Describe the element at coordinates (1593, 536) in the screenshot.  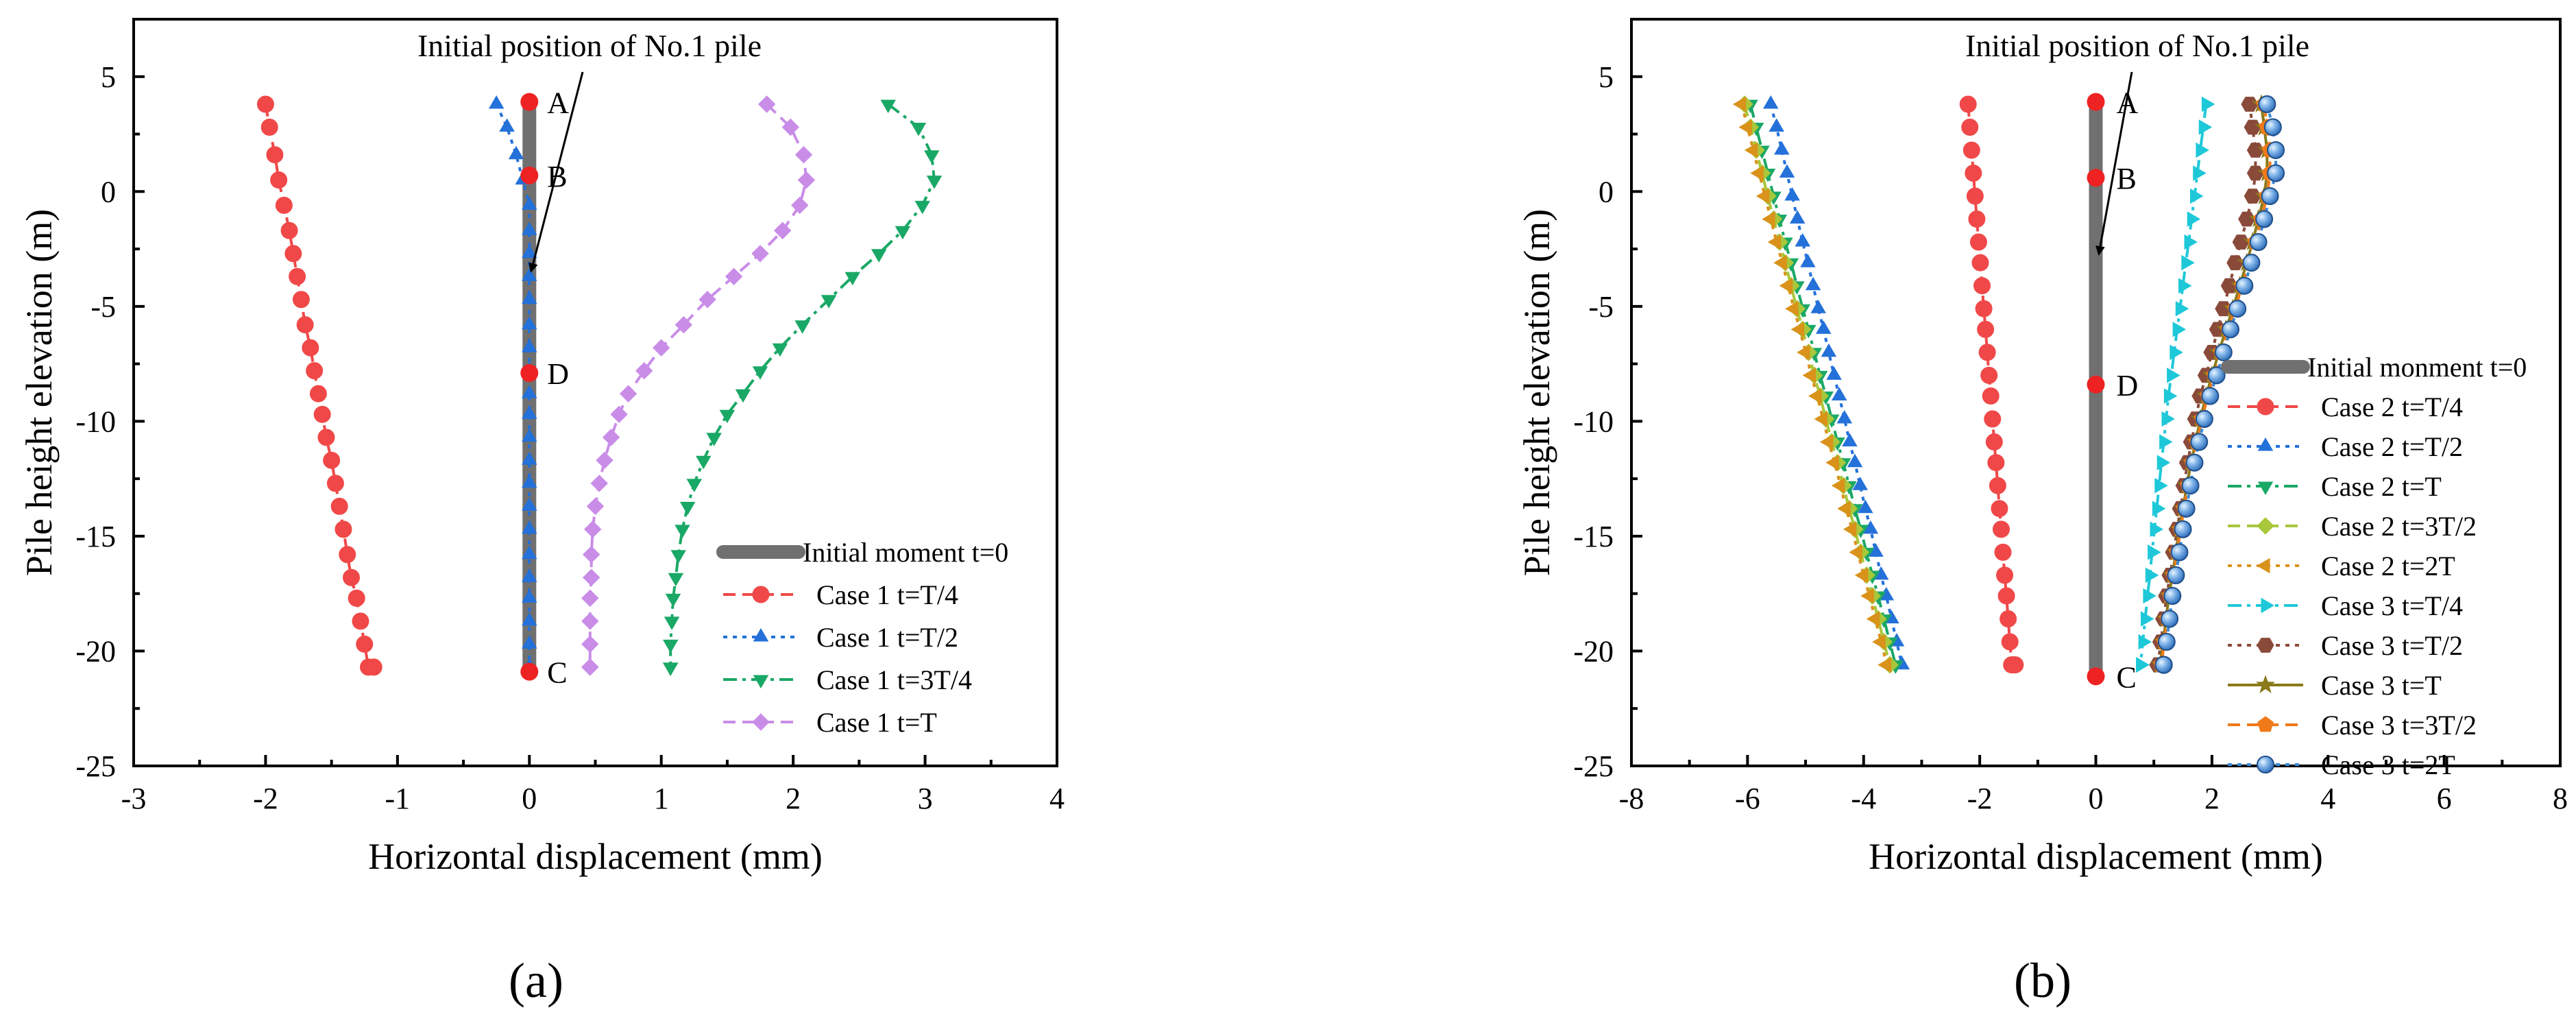
I see `chart-b-ytick-label: -15` at that location.